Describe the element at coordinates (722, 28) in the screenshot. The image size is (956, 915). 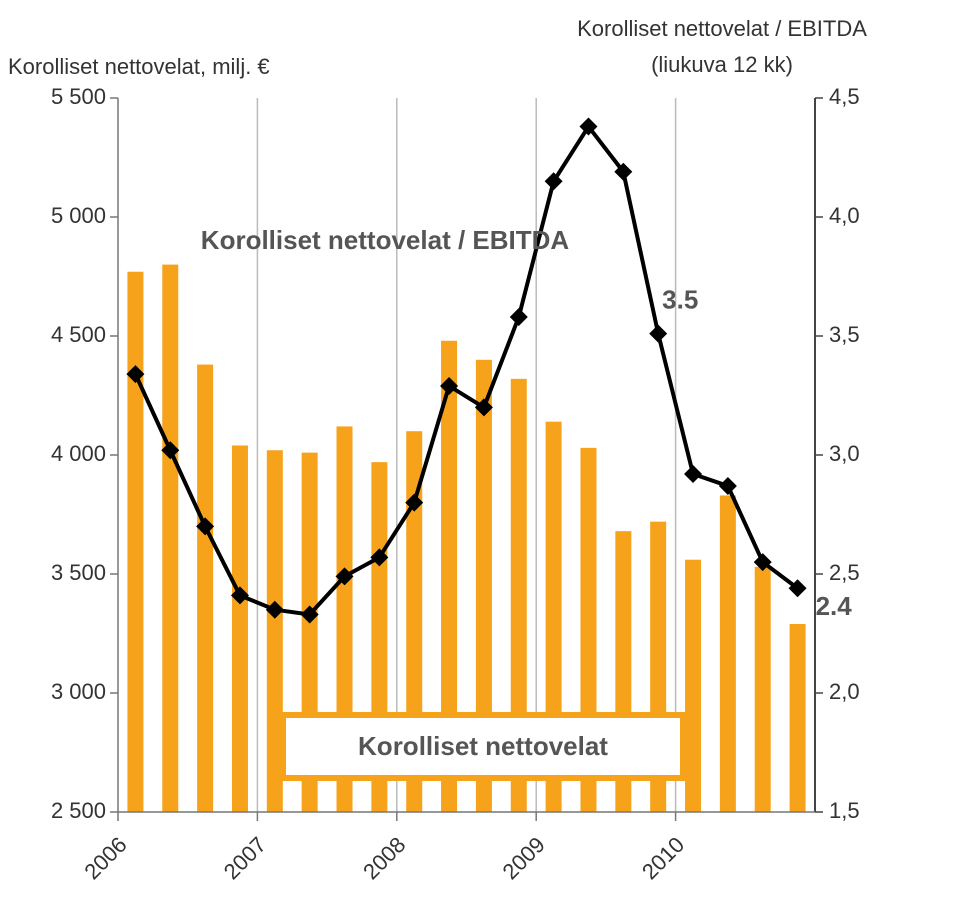
I see `y2-axis-title: Korolliset nettovelat / EBITDA` at that location.